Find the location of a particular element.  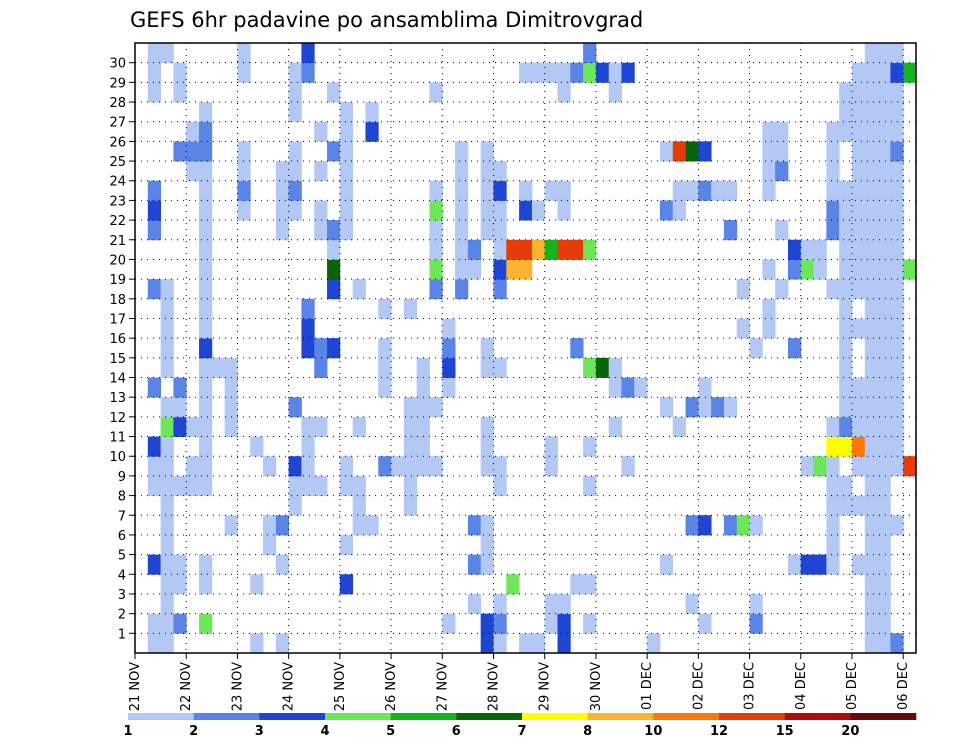

y-tick-label: 11 is located at coordinates (117, 438).